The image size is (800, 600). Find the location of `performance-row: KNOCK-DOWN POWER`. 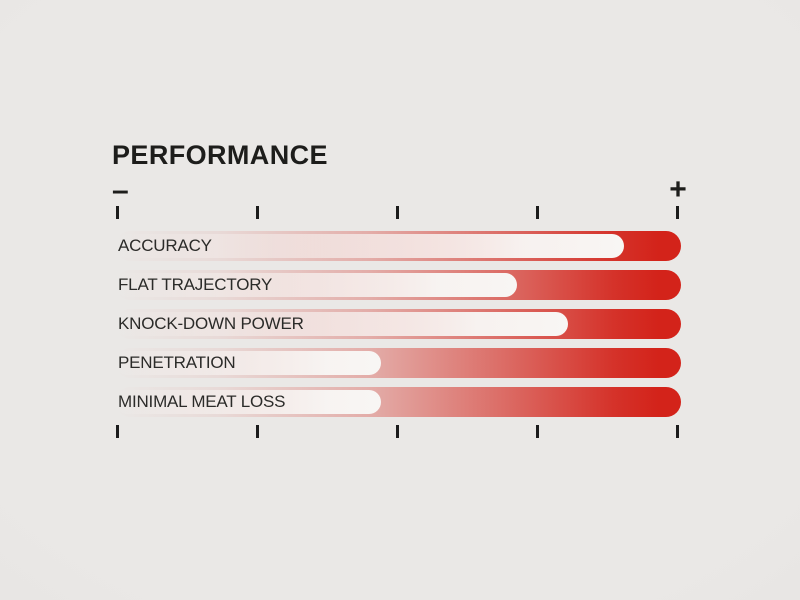

performance-row: KNOCK-DOWN POWER is located at coordinates (398, 324).